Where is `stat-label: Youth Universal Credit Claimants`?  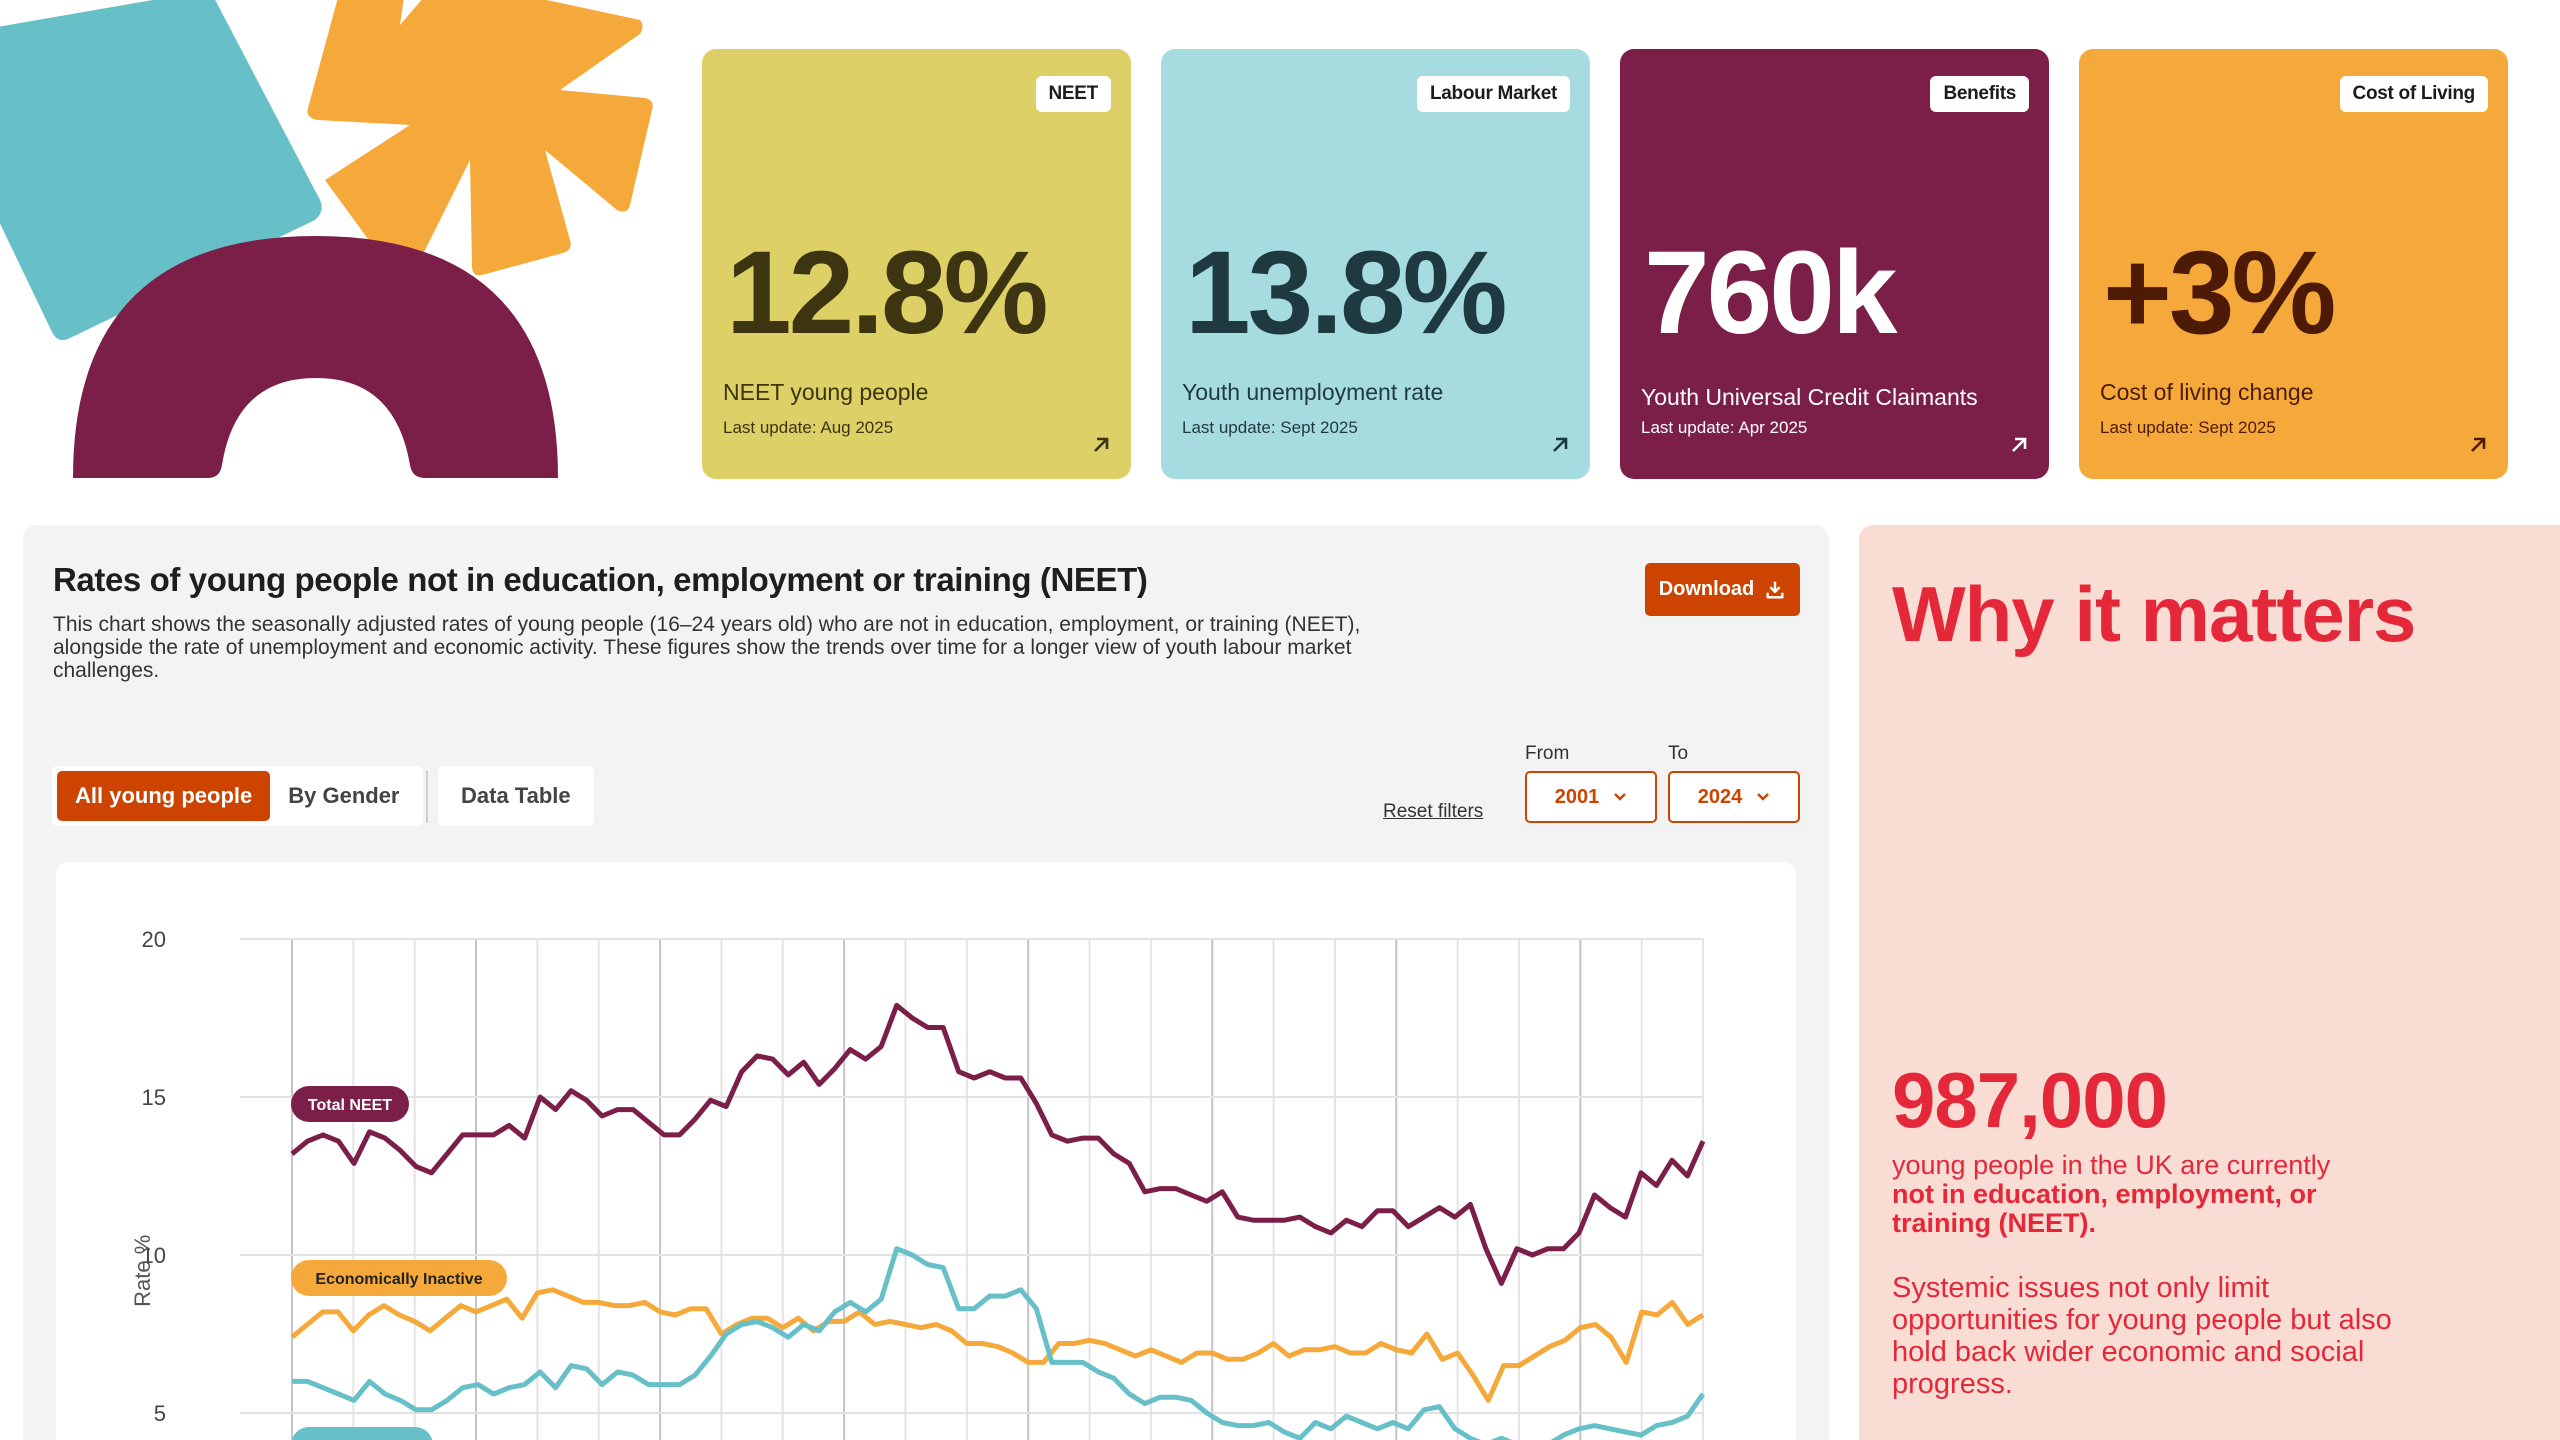
stat-label: Youth Universal Credit Claimants is located at coordinates (1809, 397).